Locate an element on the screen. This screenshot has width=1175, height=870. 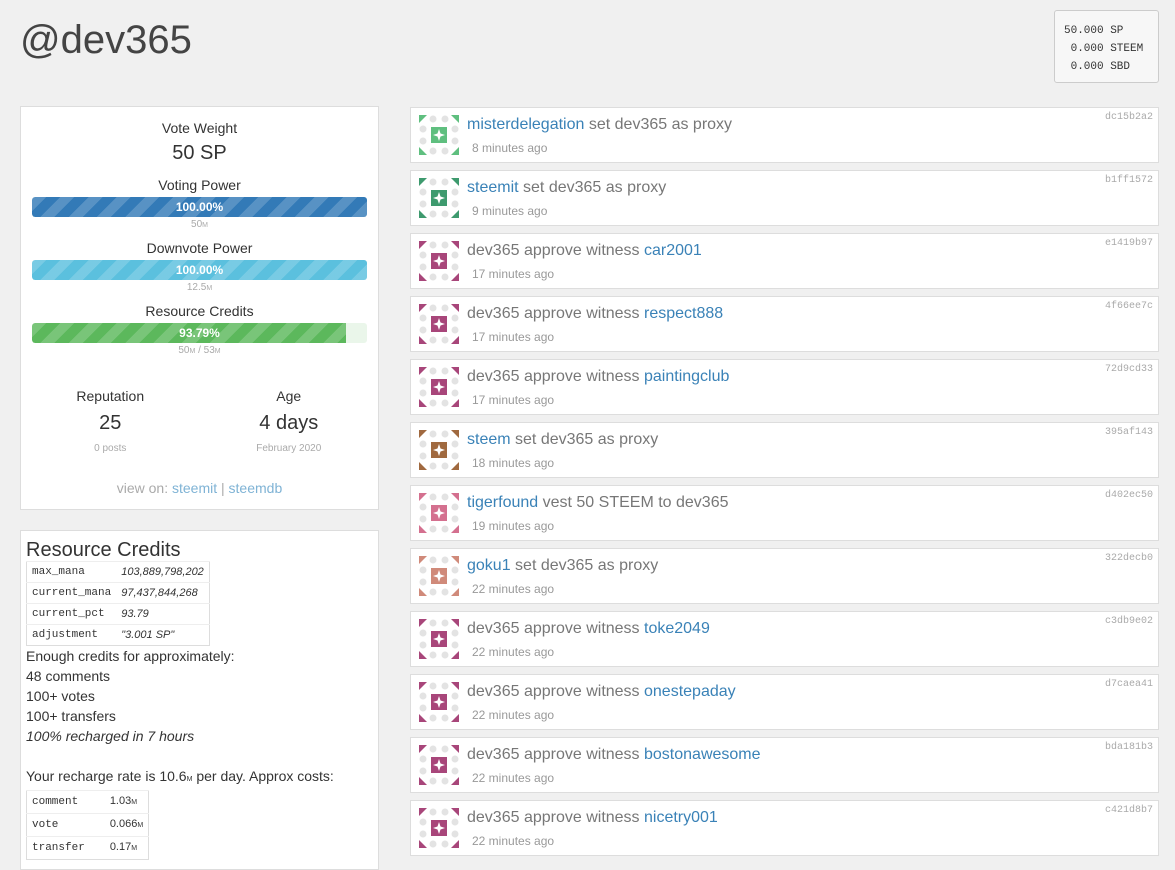
feed-text: dev365 approve witness car2001 is located at coordinates (584, 251).